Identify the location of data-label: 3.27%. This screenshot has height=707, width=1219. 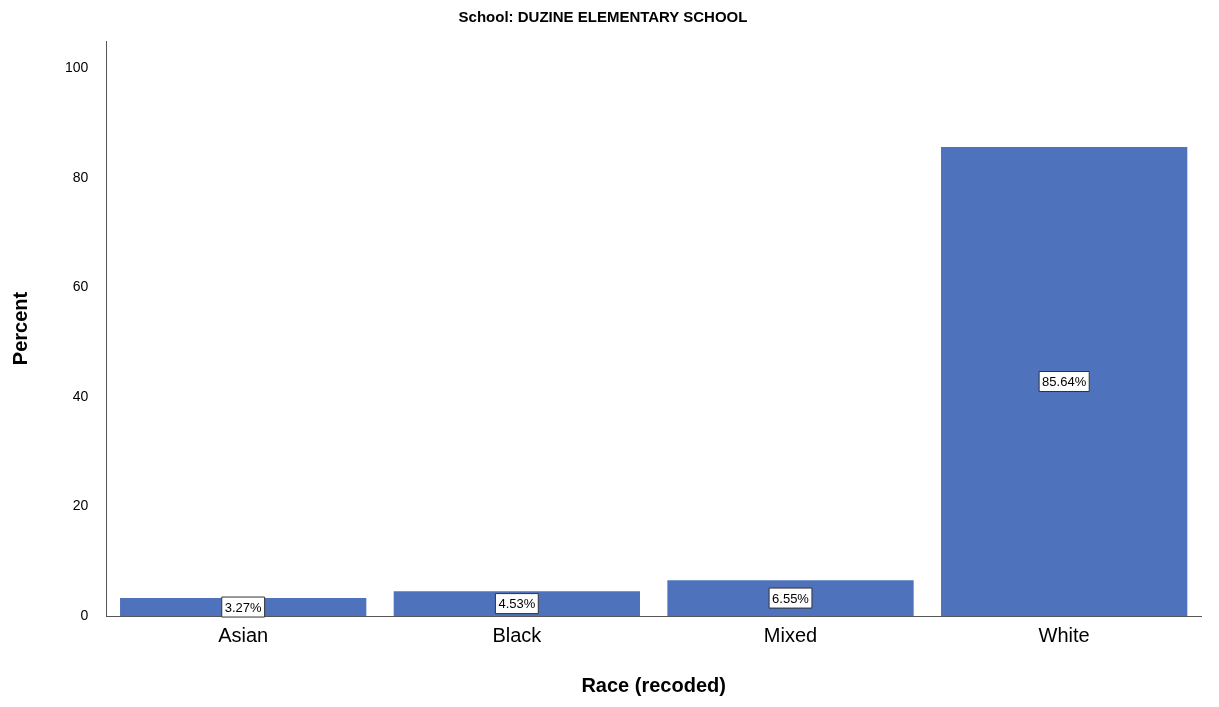
(243, 607).